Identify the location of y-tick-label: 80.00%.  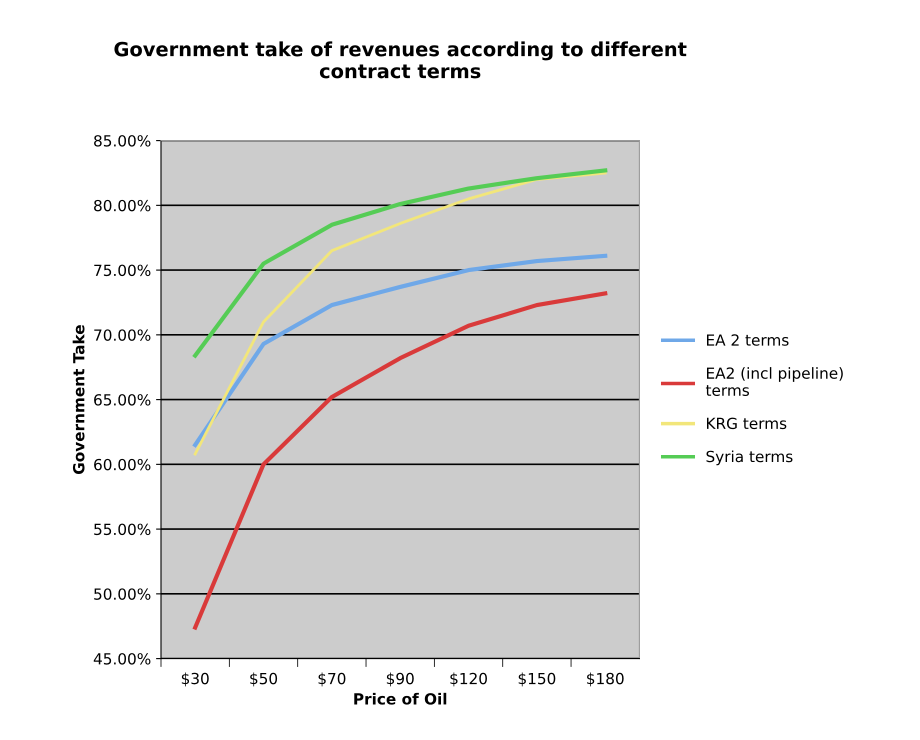
(122, 206).